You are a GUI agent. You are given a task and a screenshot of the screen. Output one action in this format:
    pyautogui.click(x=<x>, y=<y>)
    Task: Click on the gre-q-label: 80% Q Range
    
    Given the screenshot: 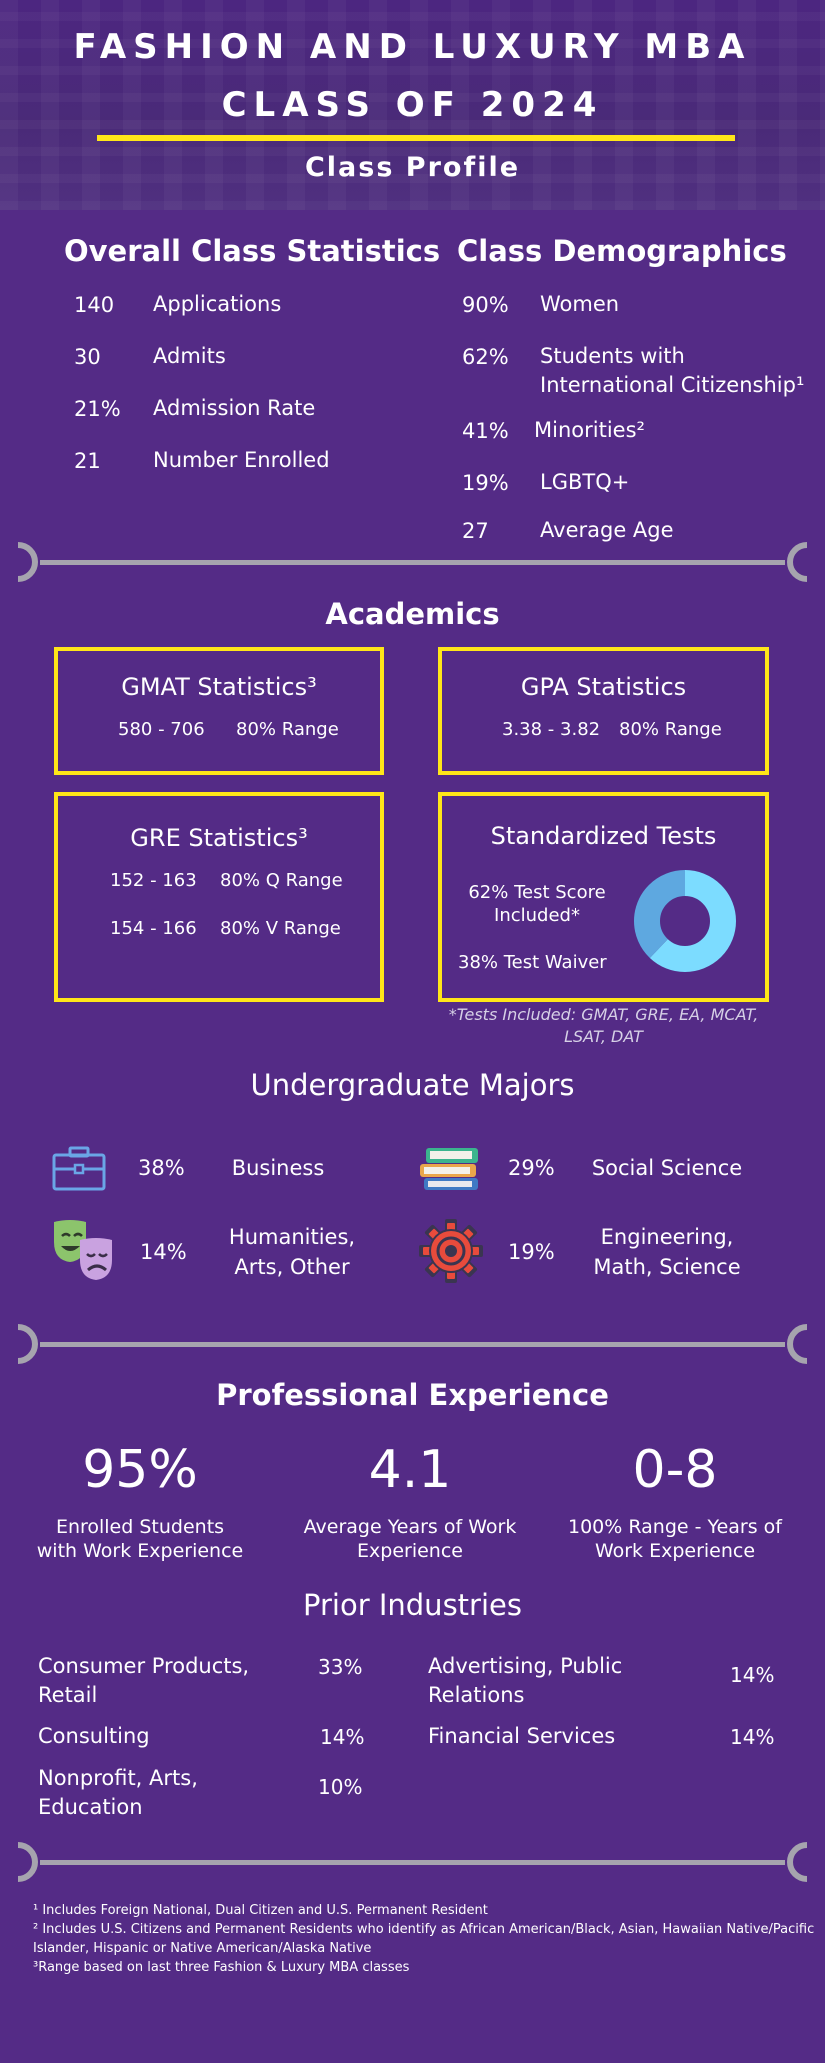 What is the action you would take?
    pyautogui.click(x=281, y=880)
    